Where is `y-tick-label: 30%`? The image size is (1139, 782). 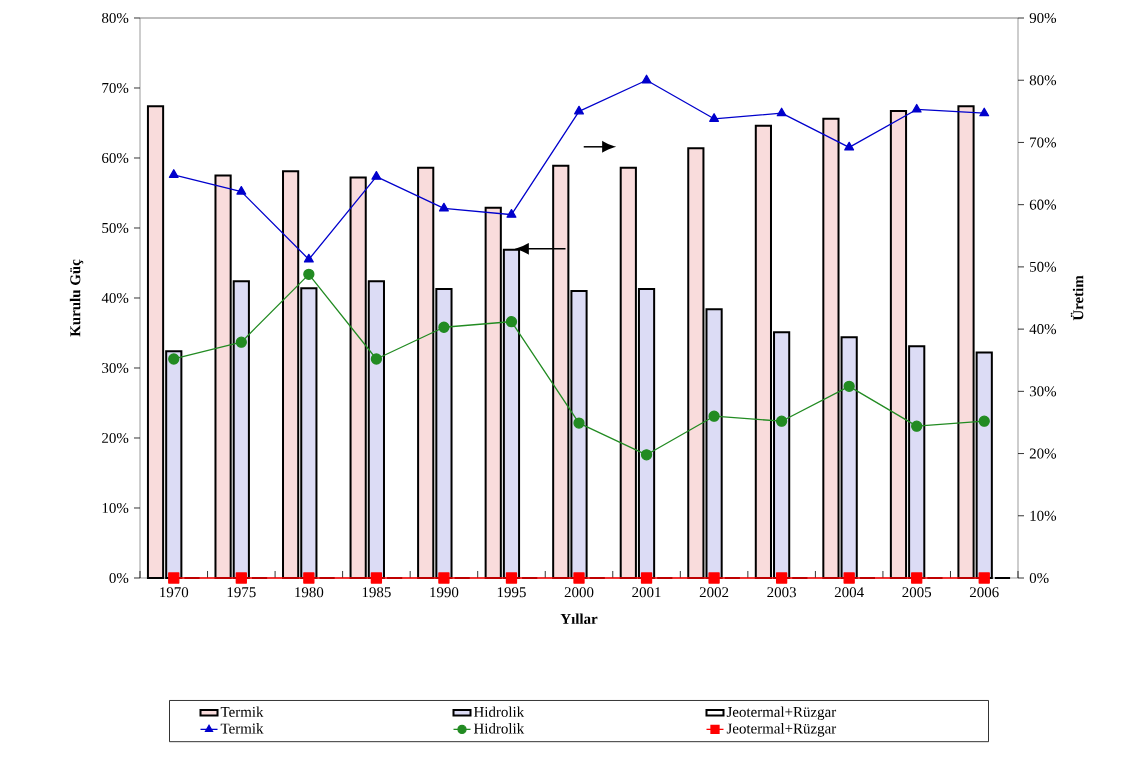
y-tick-label: 30% is located at coordinates (115, 368).